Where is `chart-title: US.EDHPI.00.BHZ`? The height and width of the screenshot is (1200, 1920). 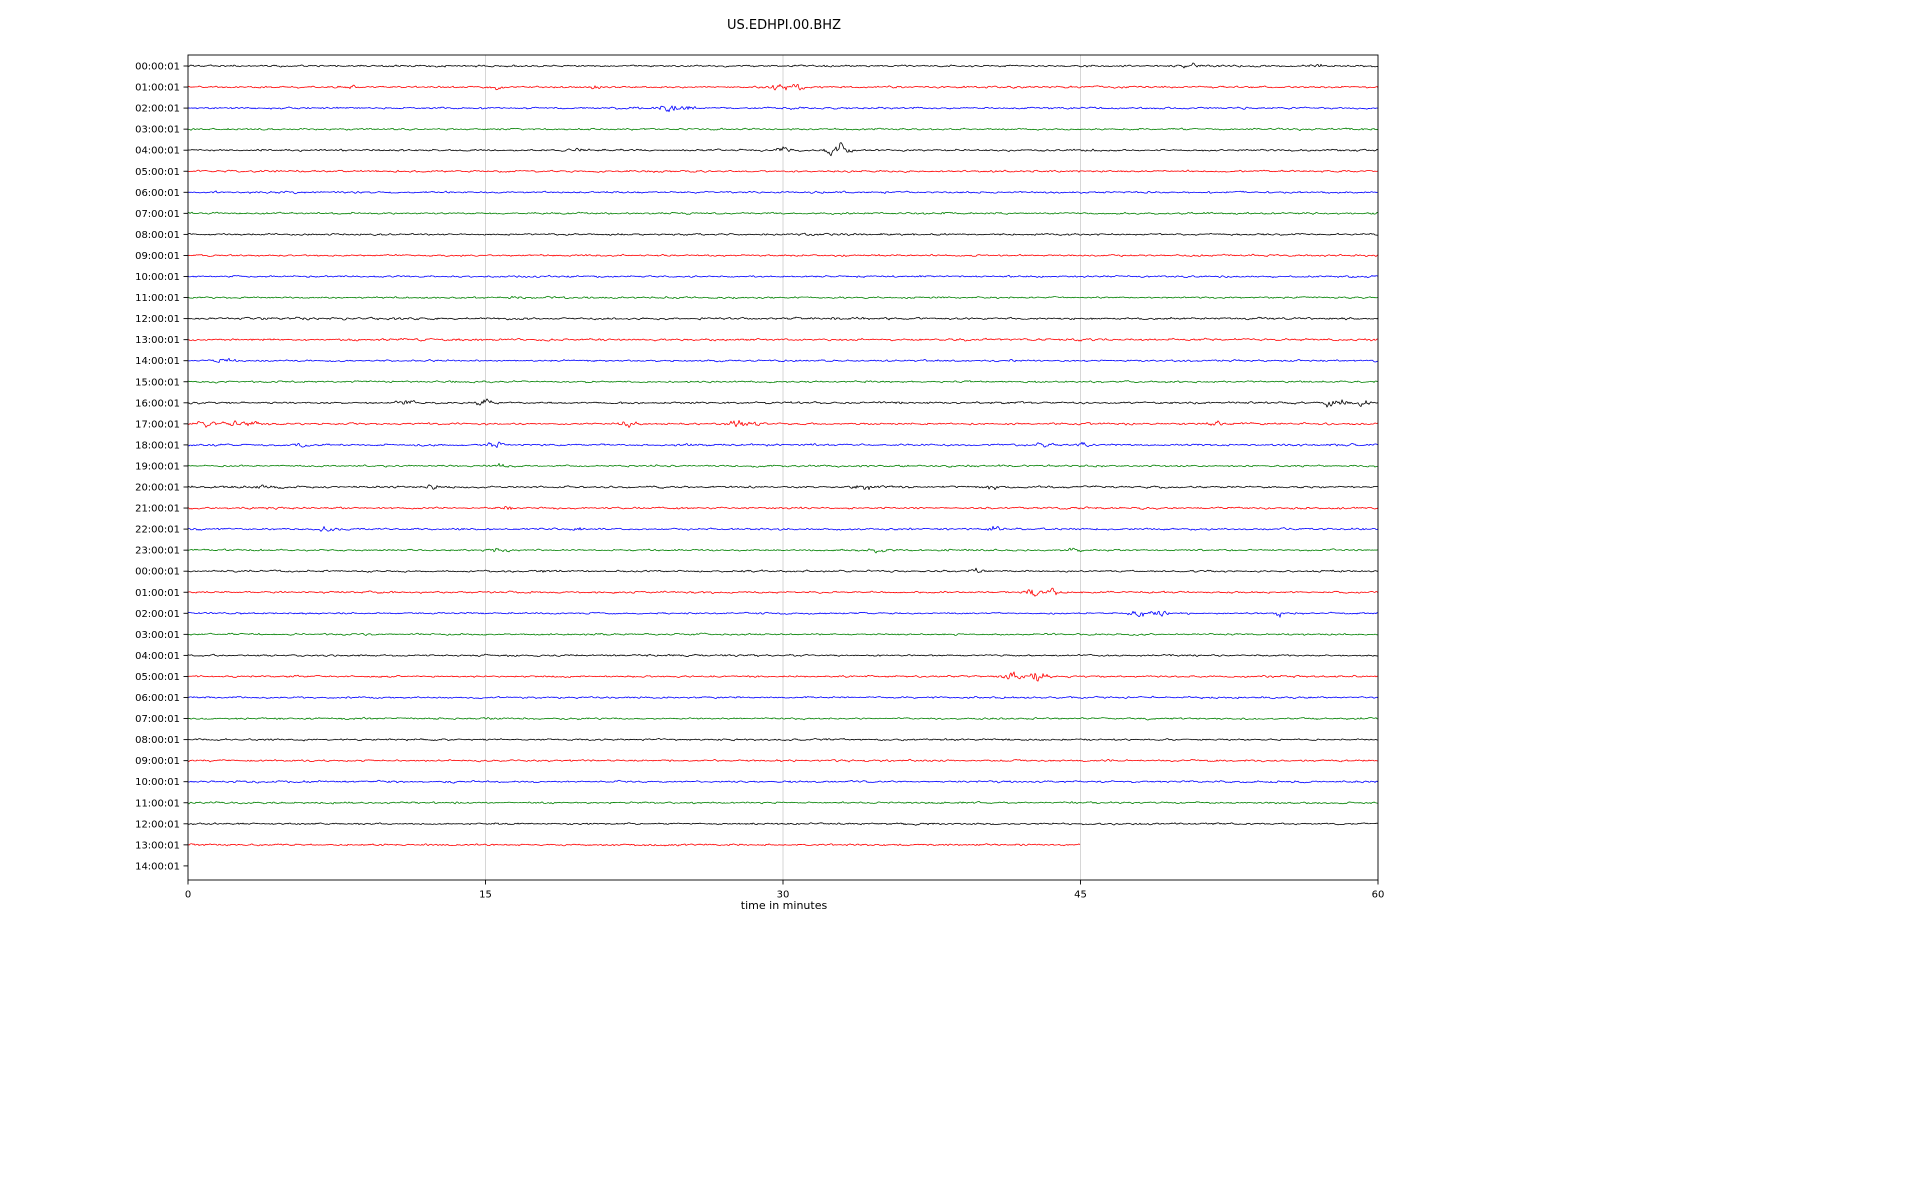
chart-title: US.EDHPI.00.BHZ is located at coordinates (784, 25).